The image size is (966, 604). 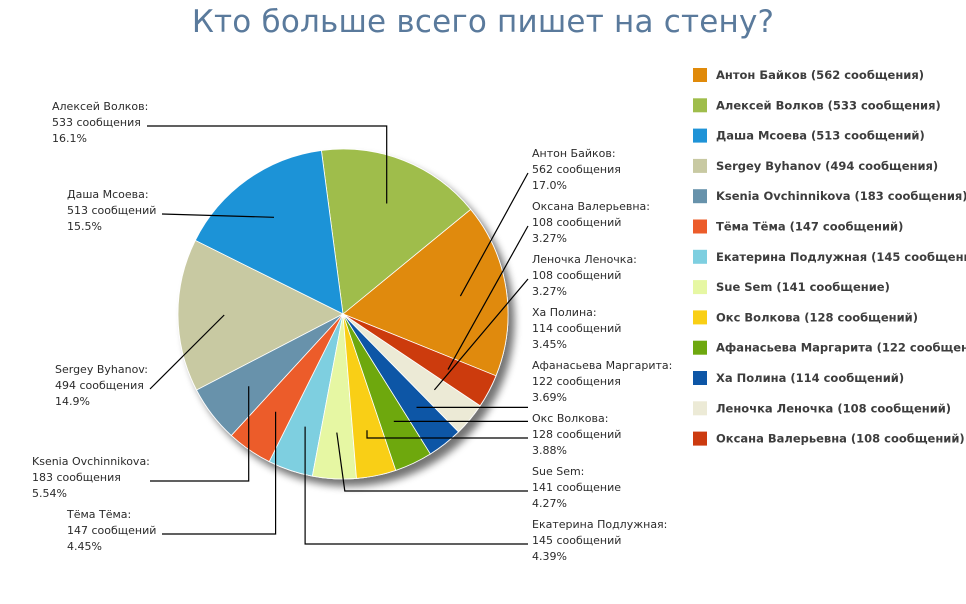 What do you see at coordinates (576, 328) in the screenshot?
I see `data-label-11: Ха Полина: 114 сообщений 3.45%` at bounding box center [576, 328].